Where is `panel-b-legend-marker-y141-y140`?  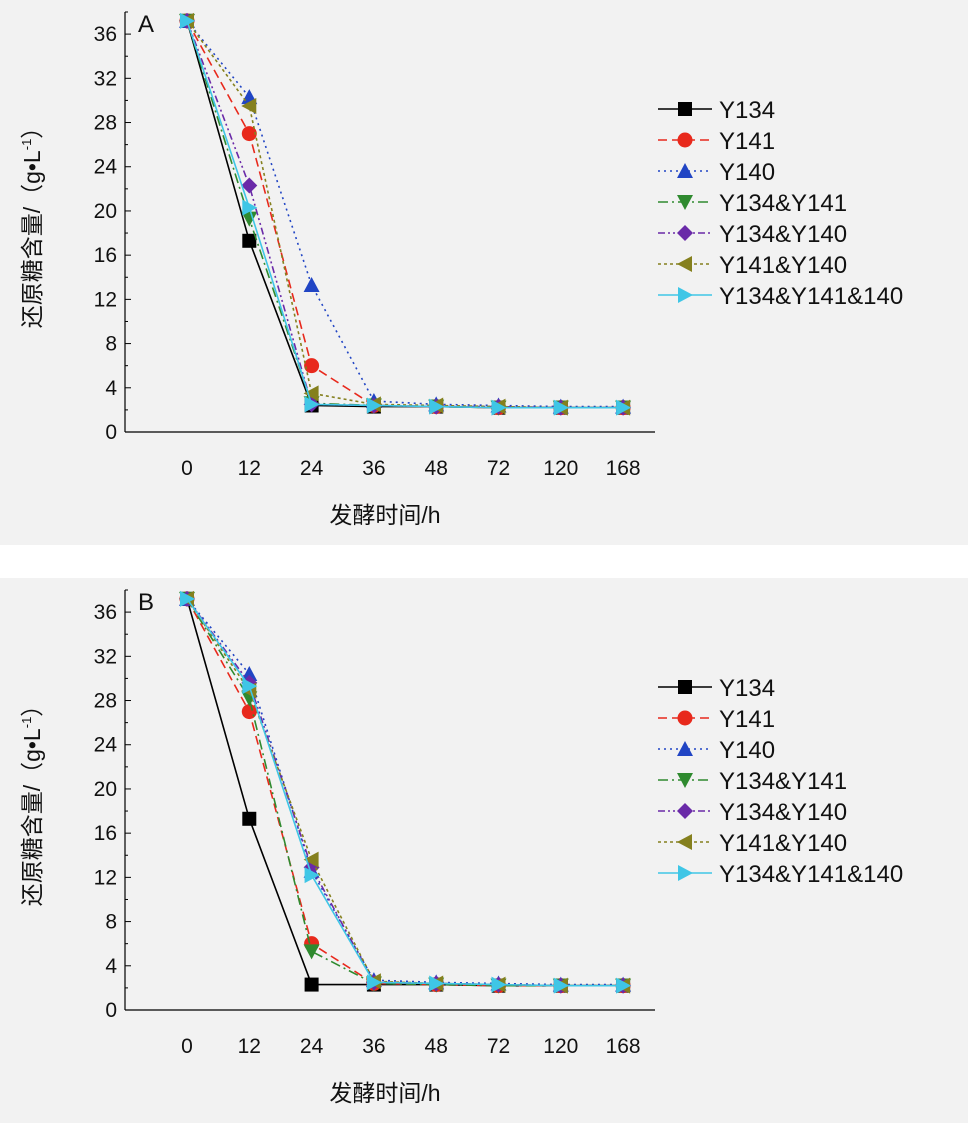 panel-b-legend-marker-y141-y140 is located at coordinates (684, 842).